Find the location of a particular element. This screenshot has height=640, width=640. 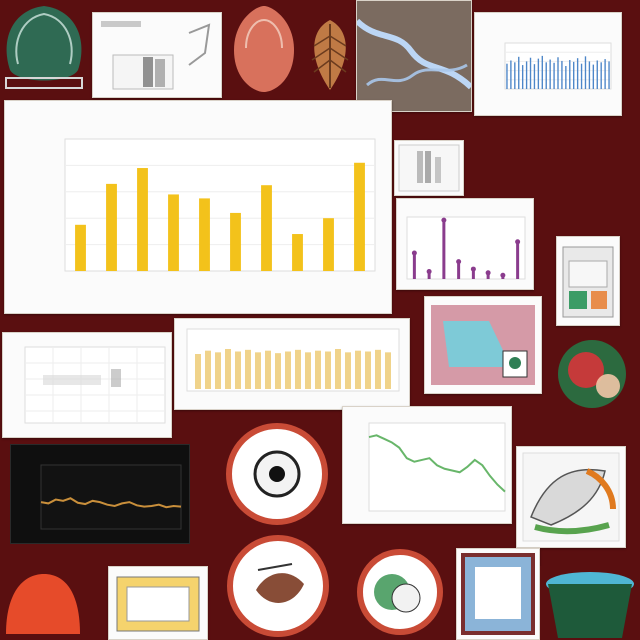

document-window-illustration is located at coordinates (498, 594).